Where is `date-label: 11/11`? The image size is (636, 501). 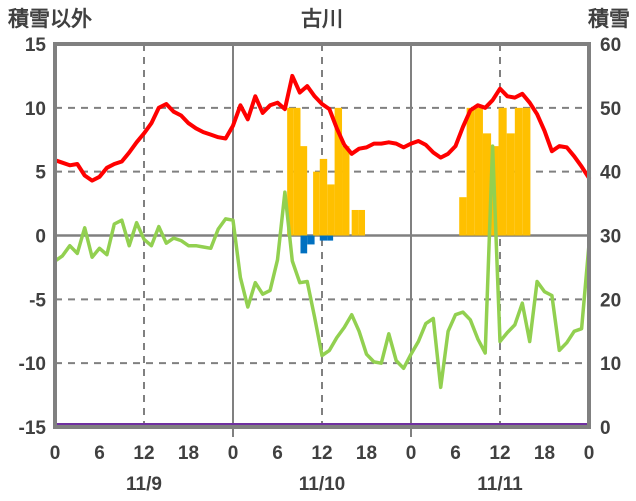
date-label: 11/11 is located at coordinates (500, 484).